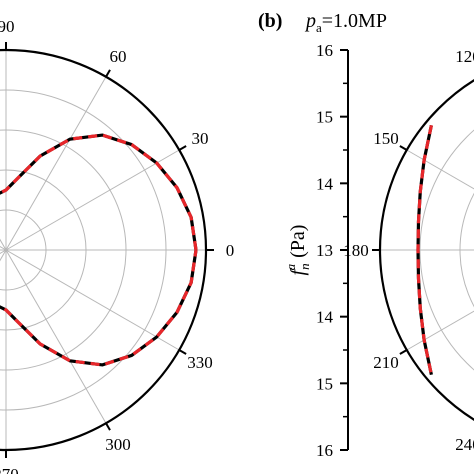 The height and width of the screenshot is (474, 474). Describe the element at coordinates (386, 362) in the screenshot. I see `angle-label: 210` at that location.